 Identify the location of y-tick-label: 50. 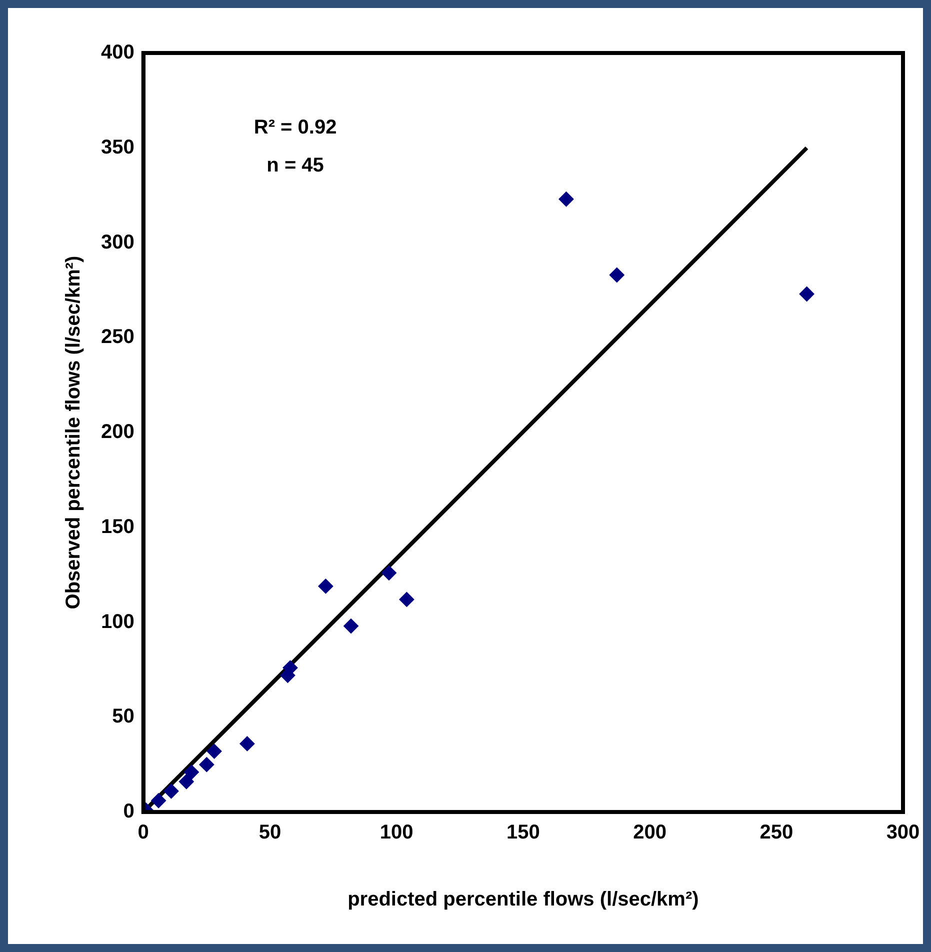
(123, 717).